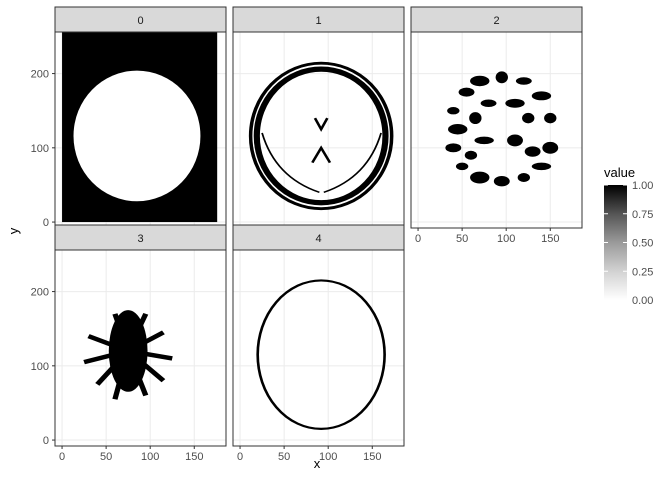 Image resolution: width=672 pixels, height=480 pixels. What do you see at coordinates (318, 239) in the screenshot?
I see `facet-strip-label: 4` at bounding box center [318, 239].